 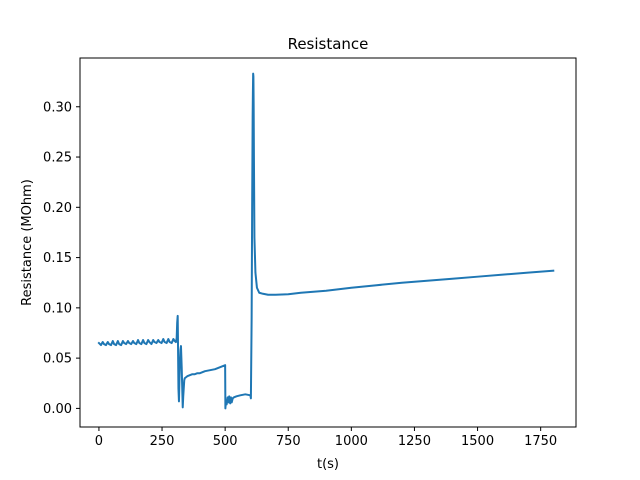 What do you see at coordinates (225, 441) in the screenshot?
I see `x-tick-label: 500` at bounding box center [225, 441].